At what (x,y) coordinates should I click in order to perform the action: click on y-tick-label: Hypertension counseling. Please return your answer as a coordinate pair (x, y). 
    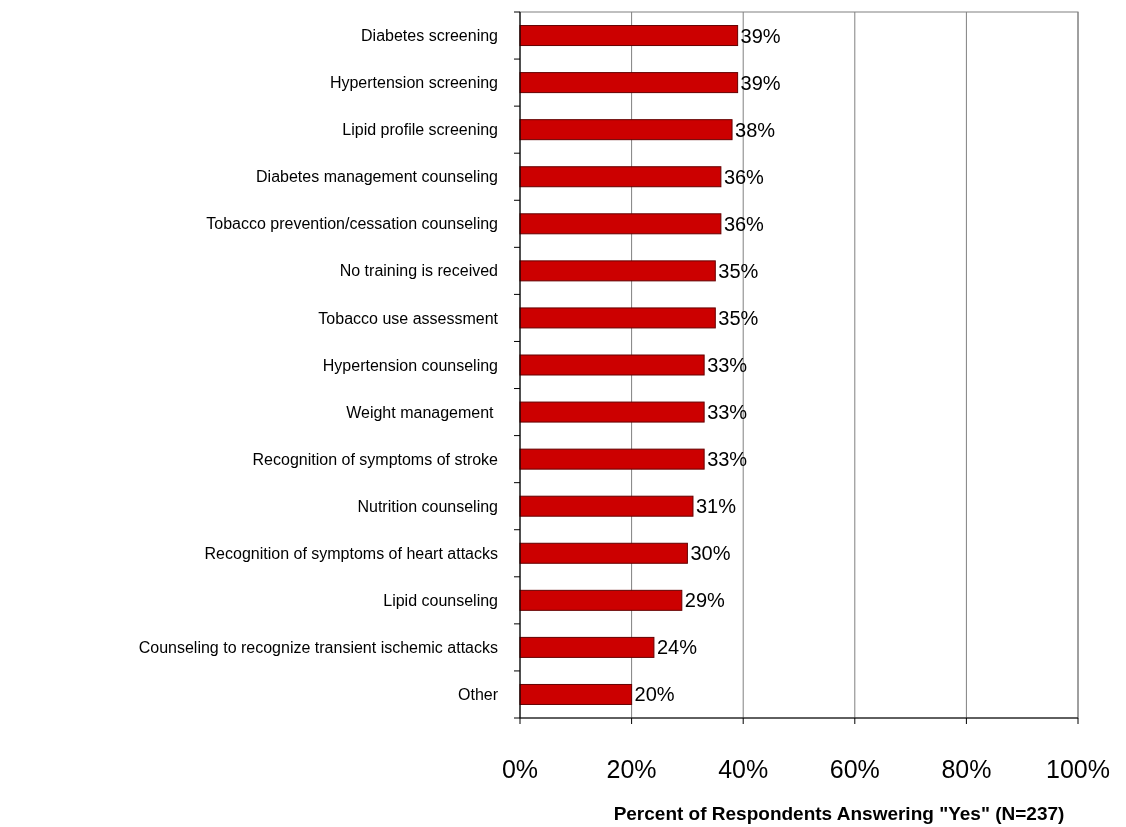
    Looking at the image, I should click on (410, 365).